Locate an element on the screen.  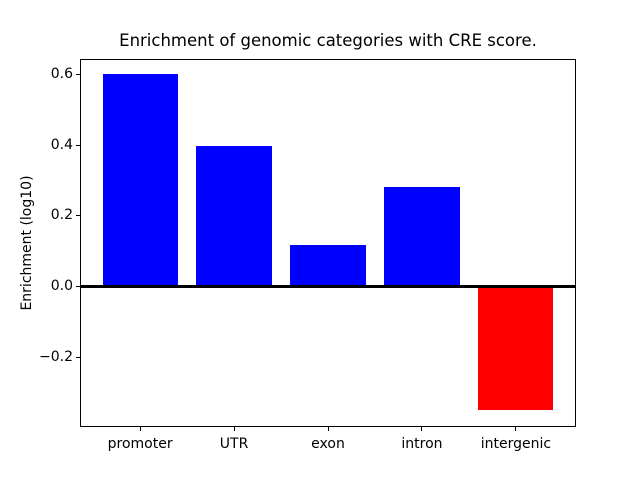
y-tick-label: 0.2 is located at coordinates (61, 215).